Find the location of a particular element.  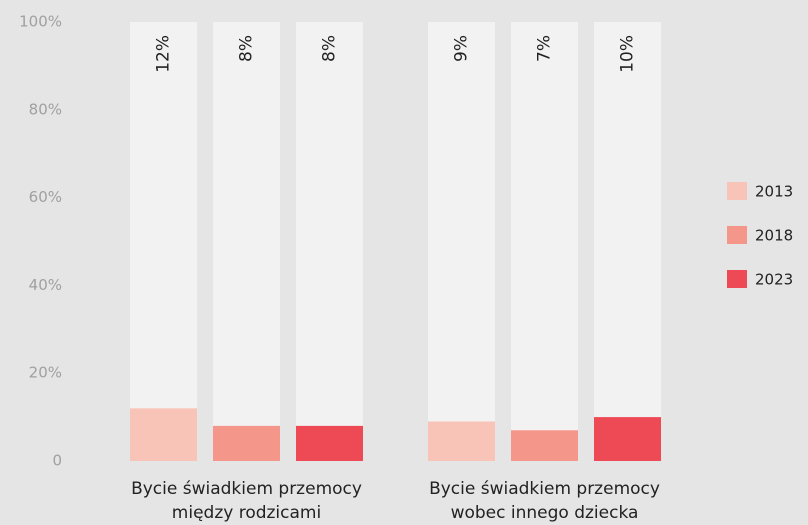

value-label: 10% is located at coordinates (628, 54).